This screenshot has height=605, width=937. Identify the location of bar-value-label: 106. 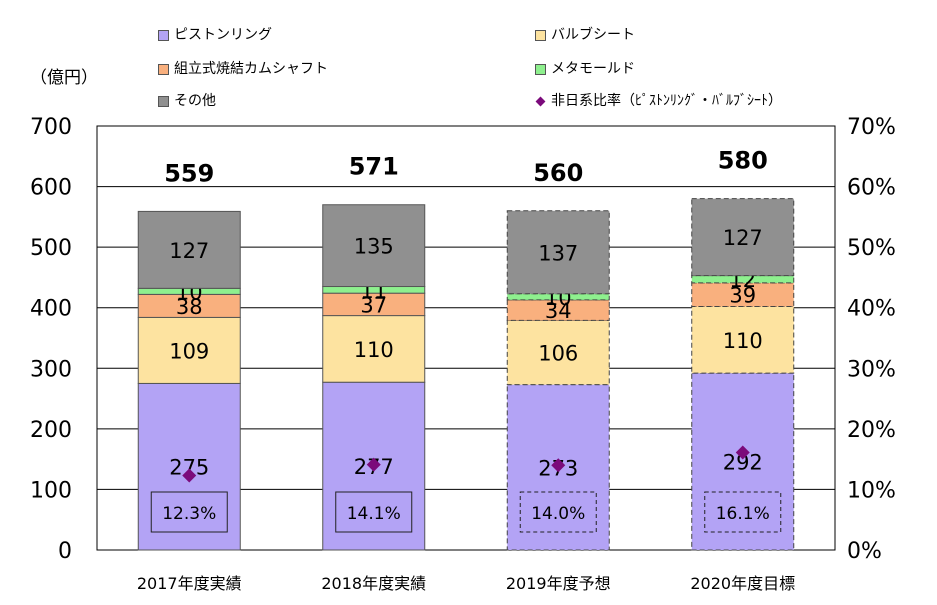
(558, 354).